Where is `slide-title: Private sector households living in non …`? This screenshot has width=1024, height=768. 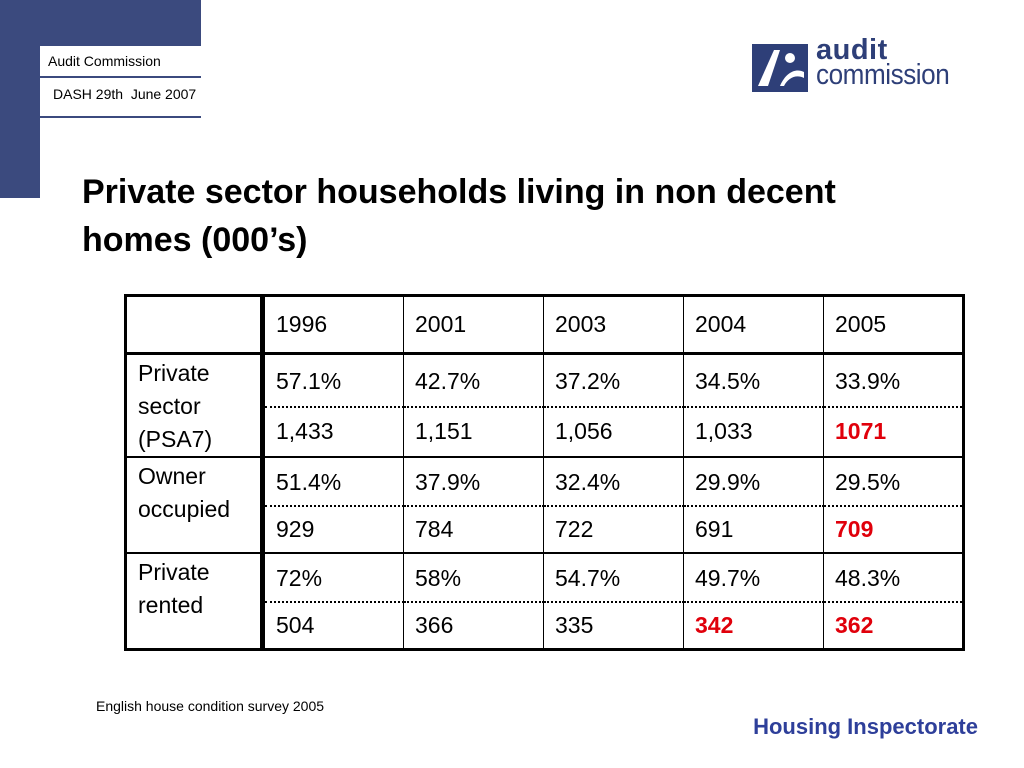
slide-title: Private sector households living in non … is located at coordinates (459, 216).